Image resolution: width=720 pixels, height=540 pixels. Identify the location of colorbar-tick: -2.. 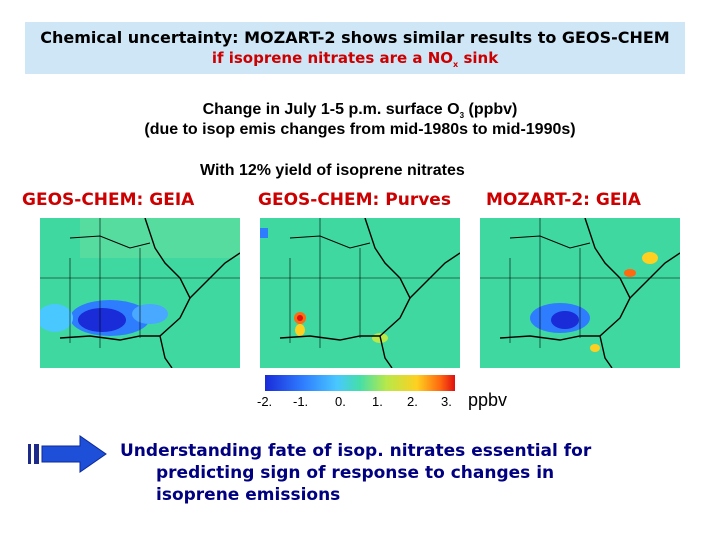
(265, 401).